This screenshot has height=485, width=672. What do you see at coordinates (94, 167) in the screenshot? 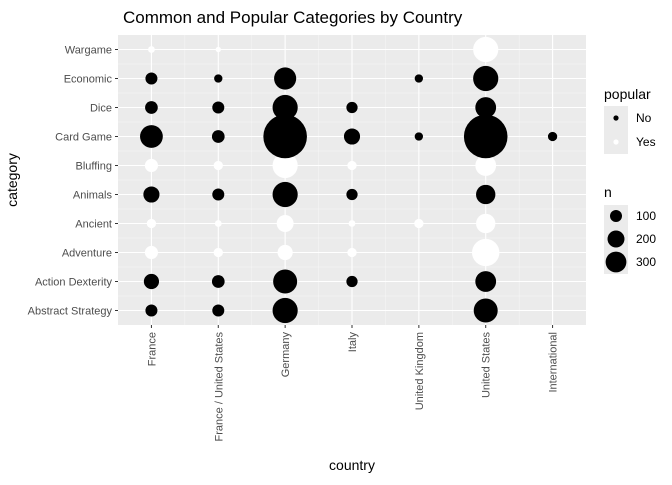
I see `y-tick-label: Bluffing` at bounding box center [94, 167].